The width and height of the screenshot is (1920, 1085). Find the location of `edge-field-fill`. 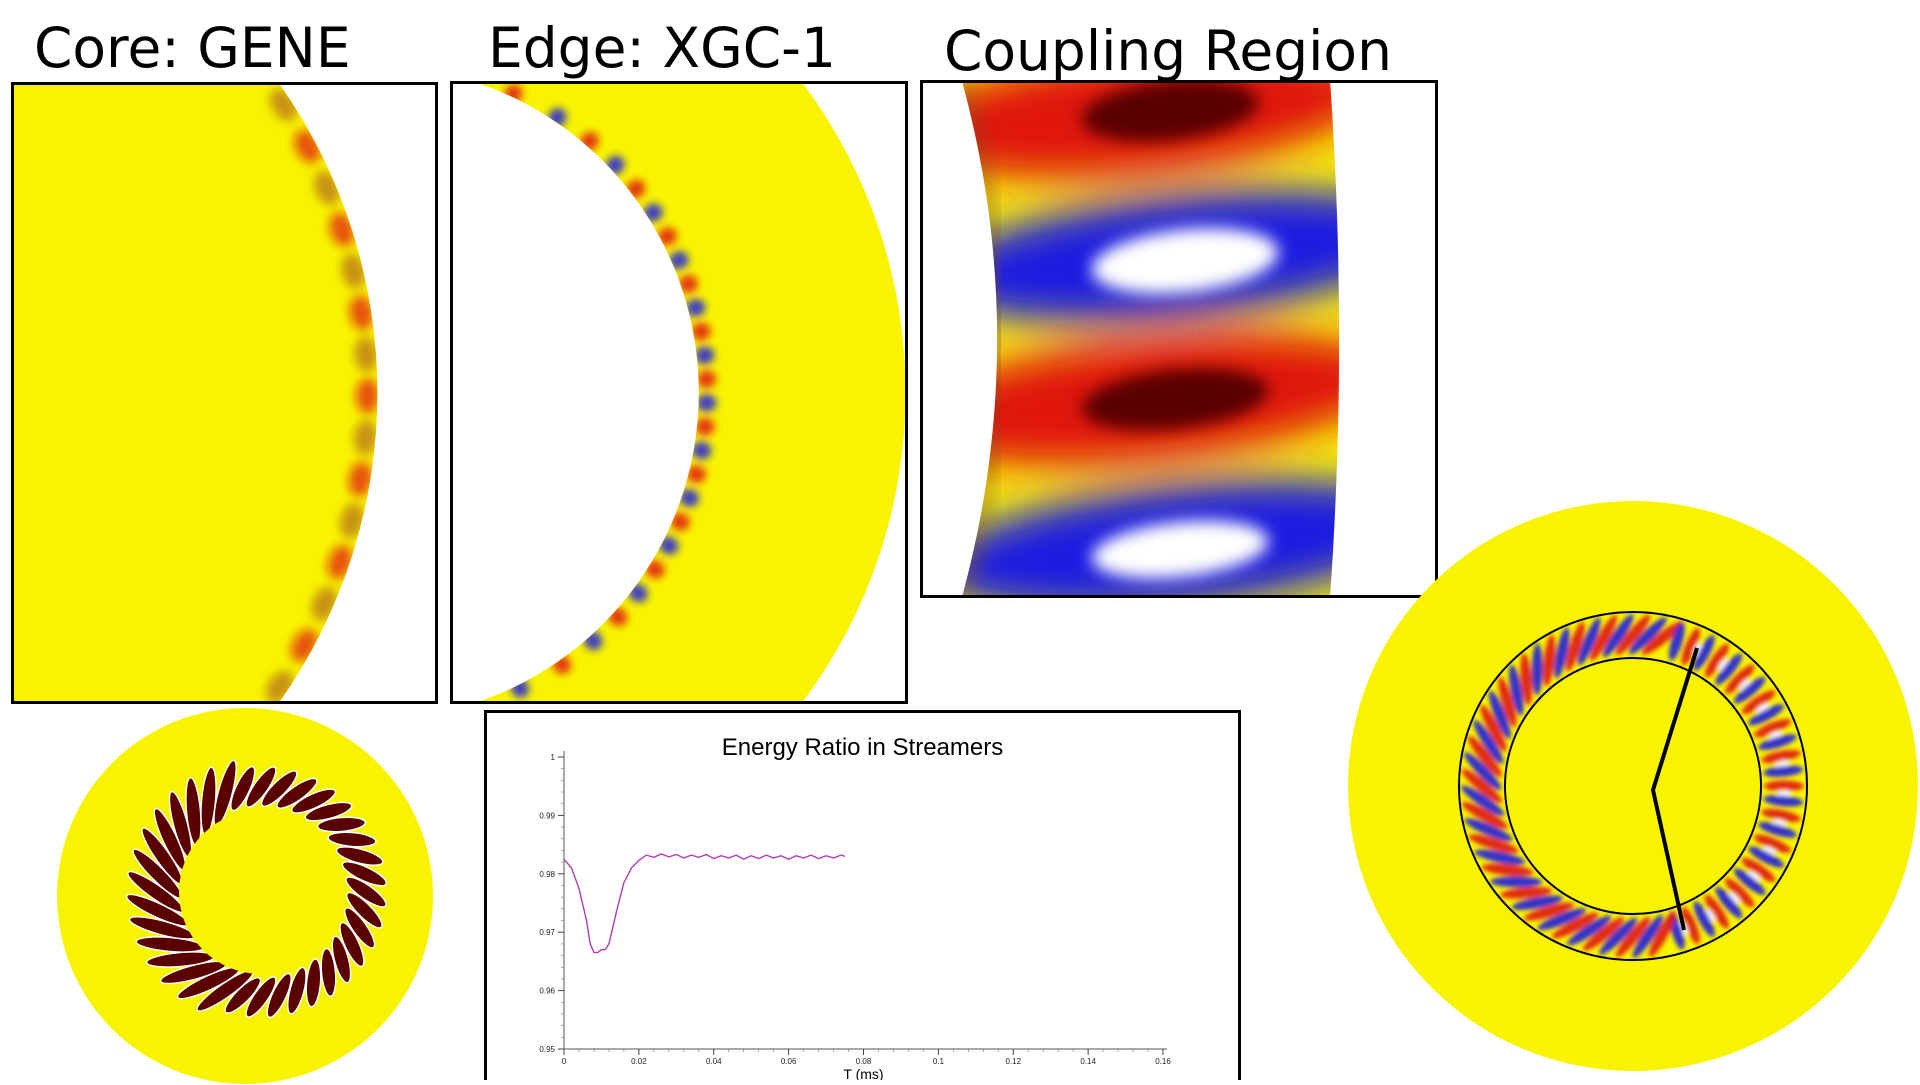

edge-field-fill is located at coordinates (692, 392).